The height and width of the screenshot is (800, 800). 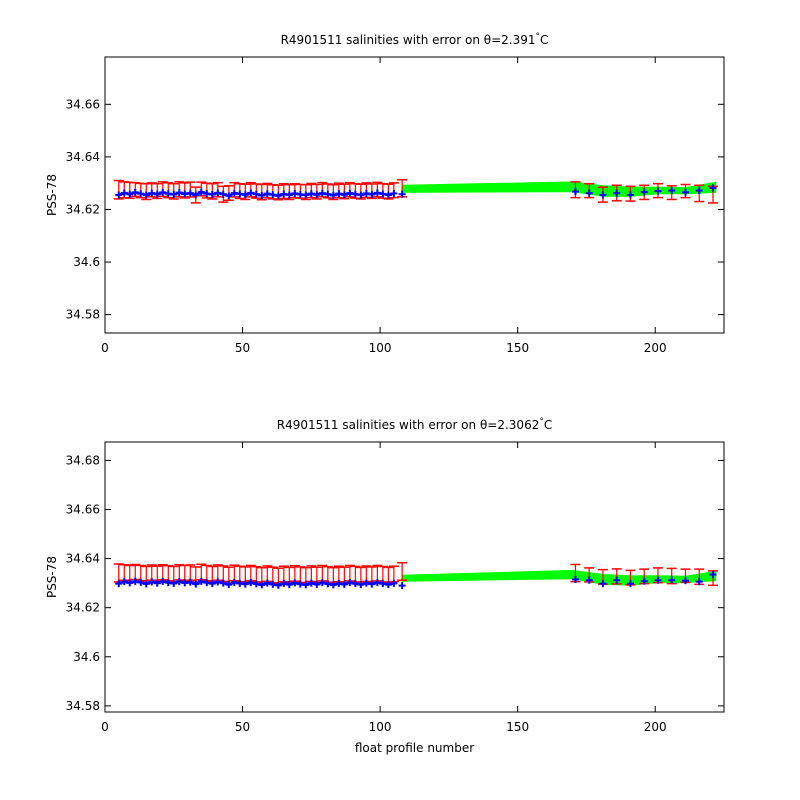 I want to click on chart-title-degree: °, so click(x=538, y=37).